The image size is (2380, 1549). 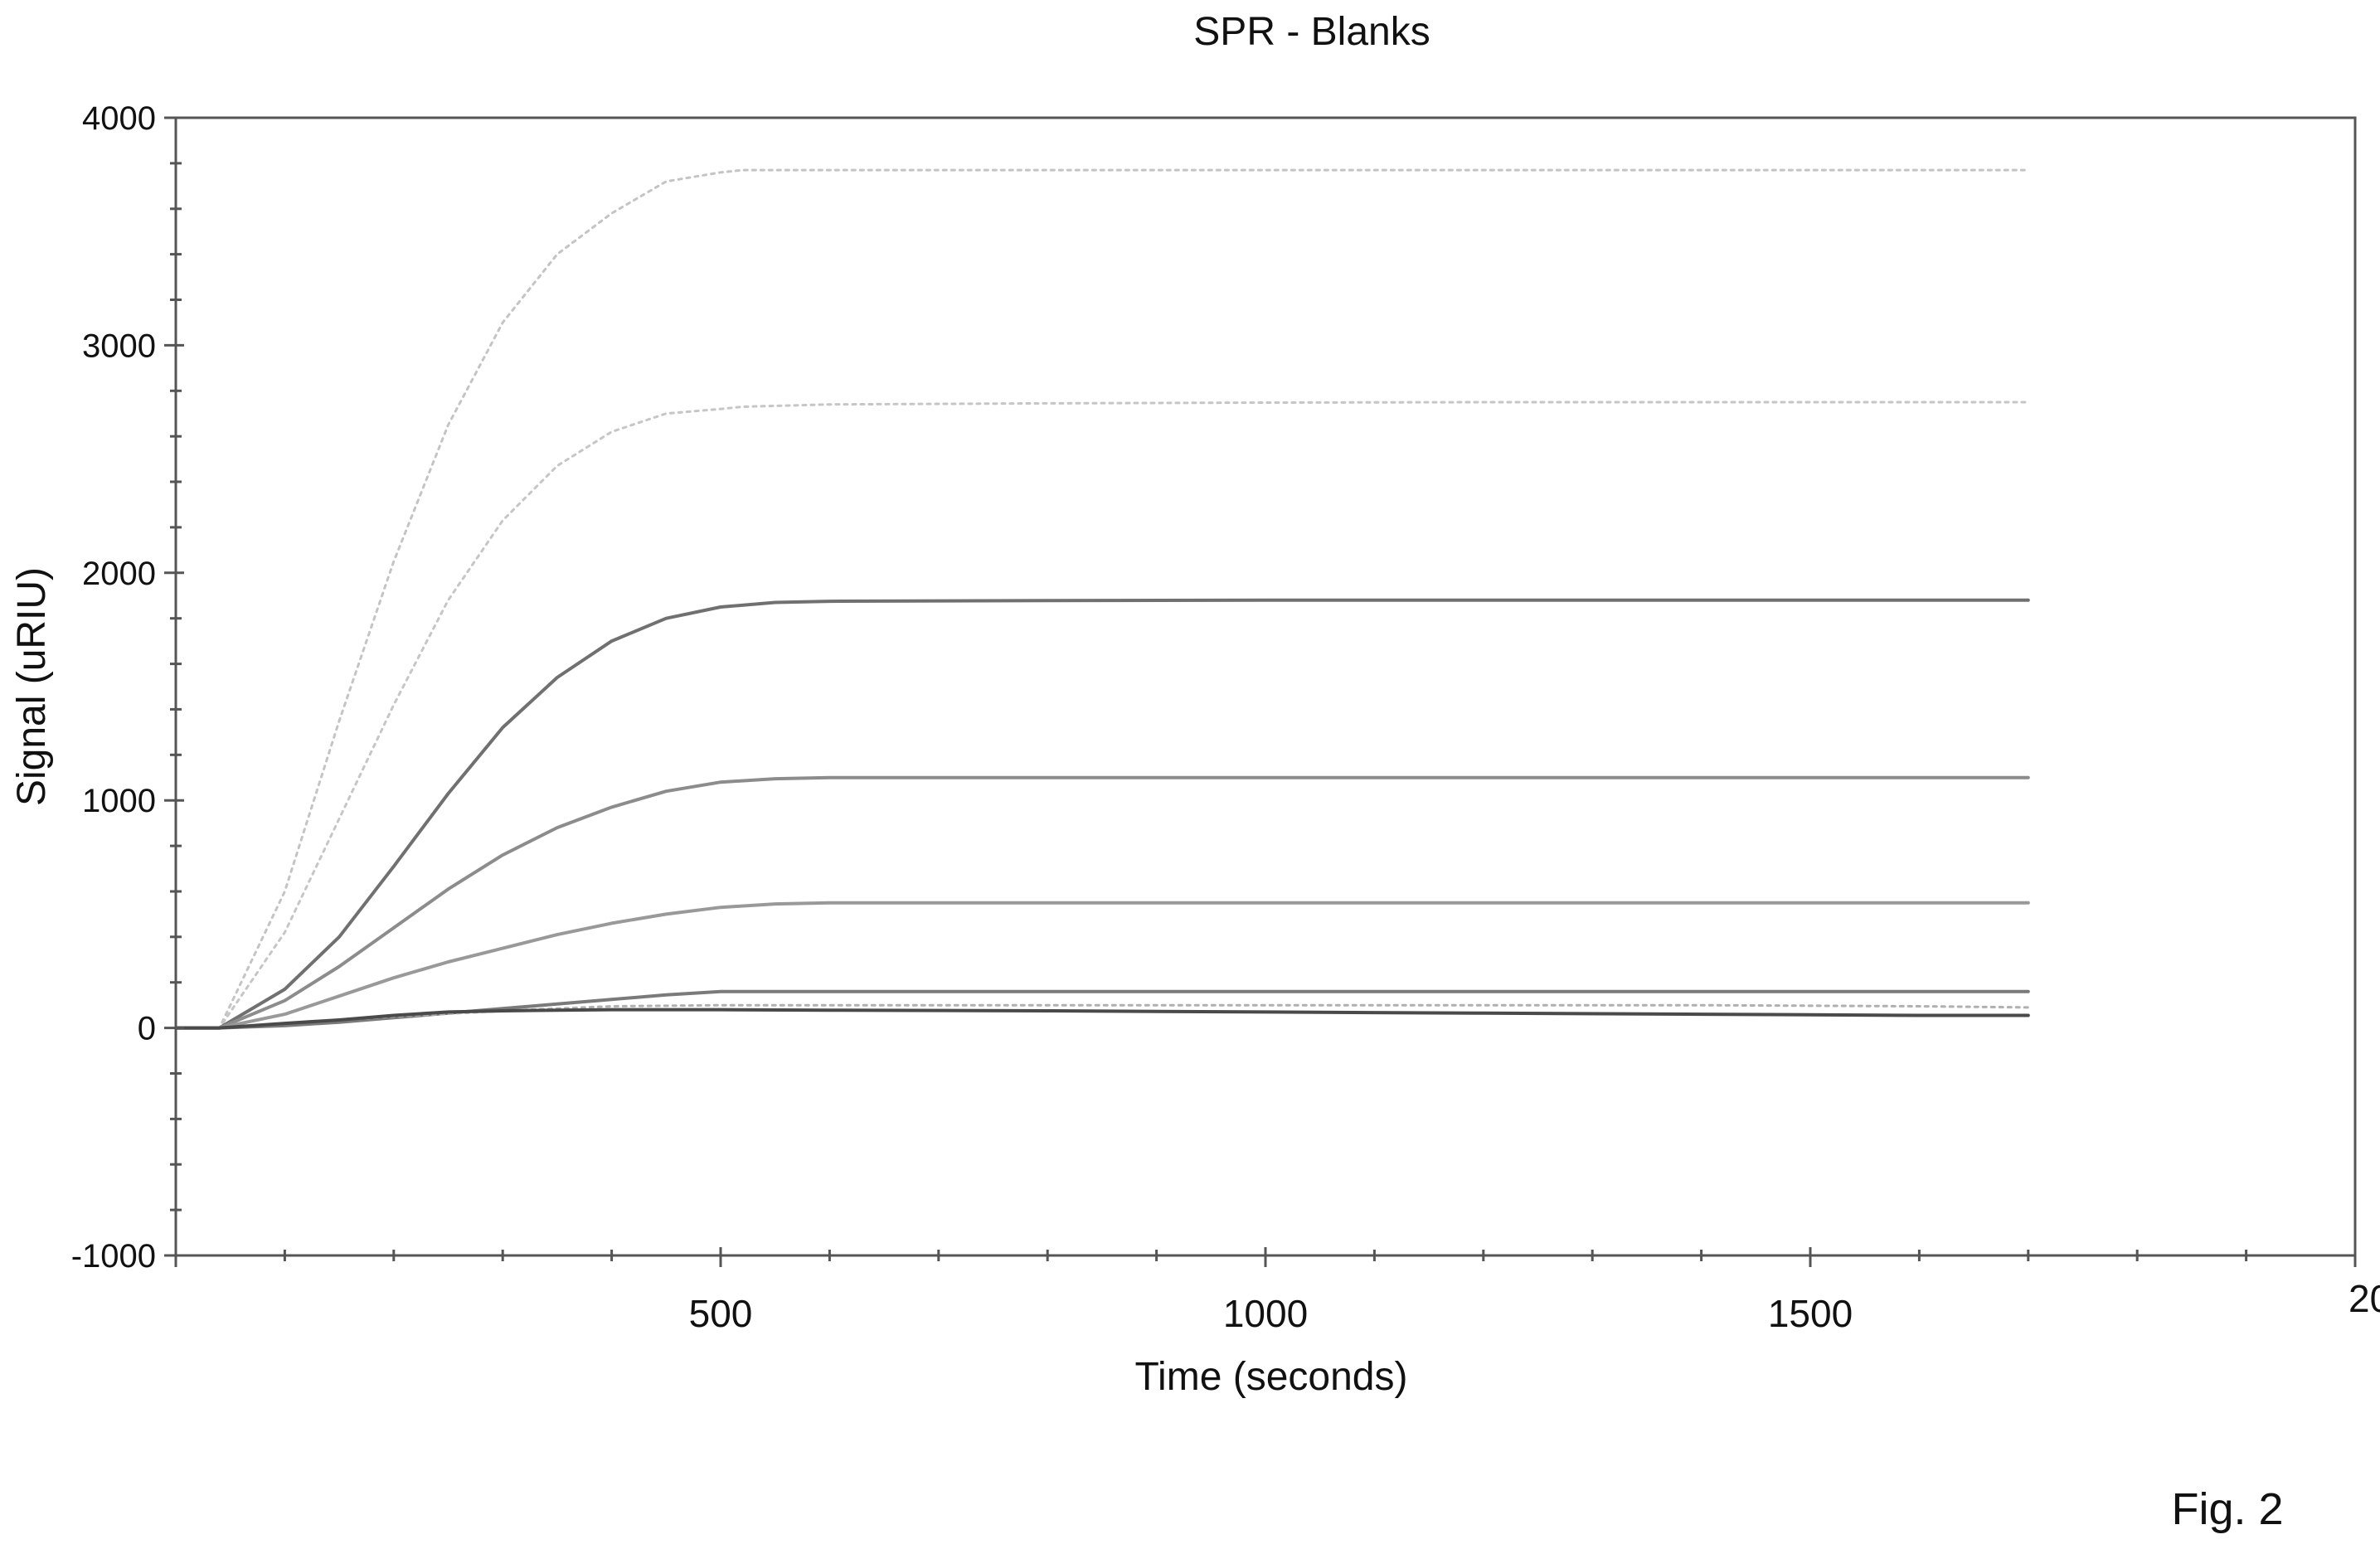 I want to click on x-tick-label: 500, so click(x=721, y=1314).